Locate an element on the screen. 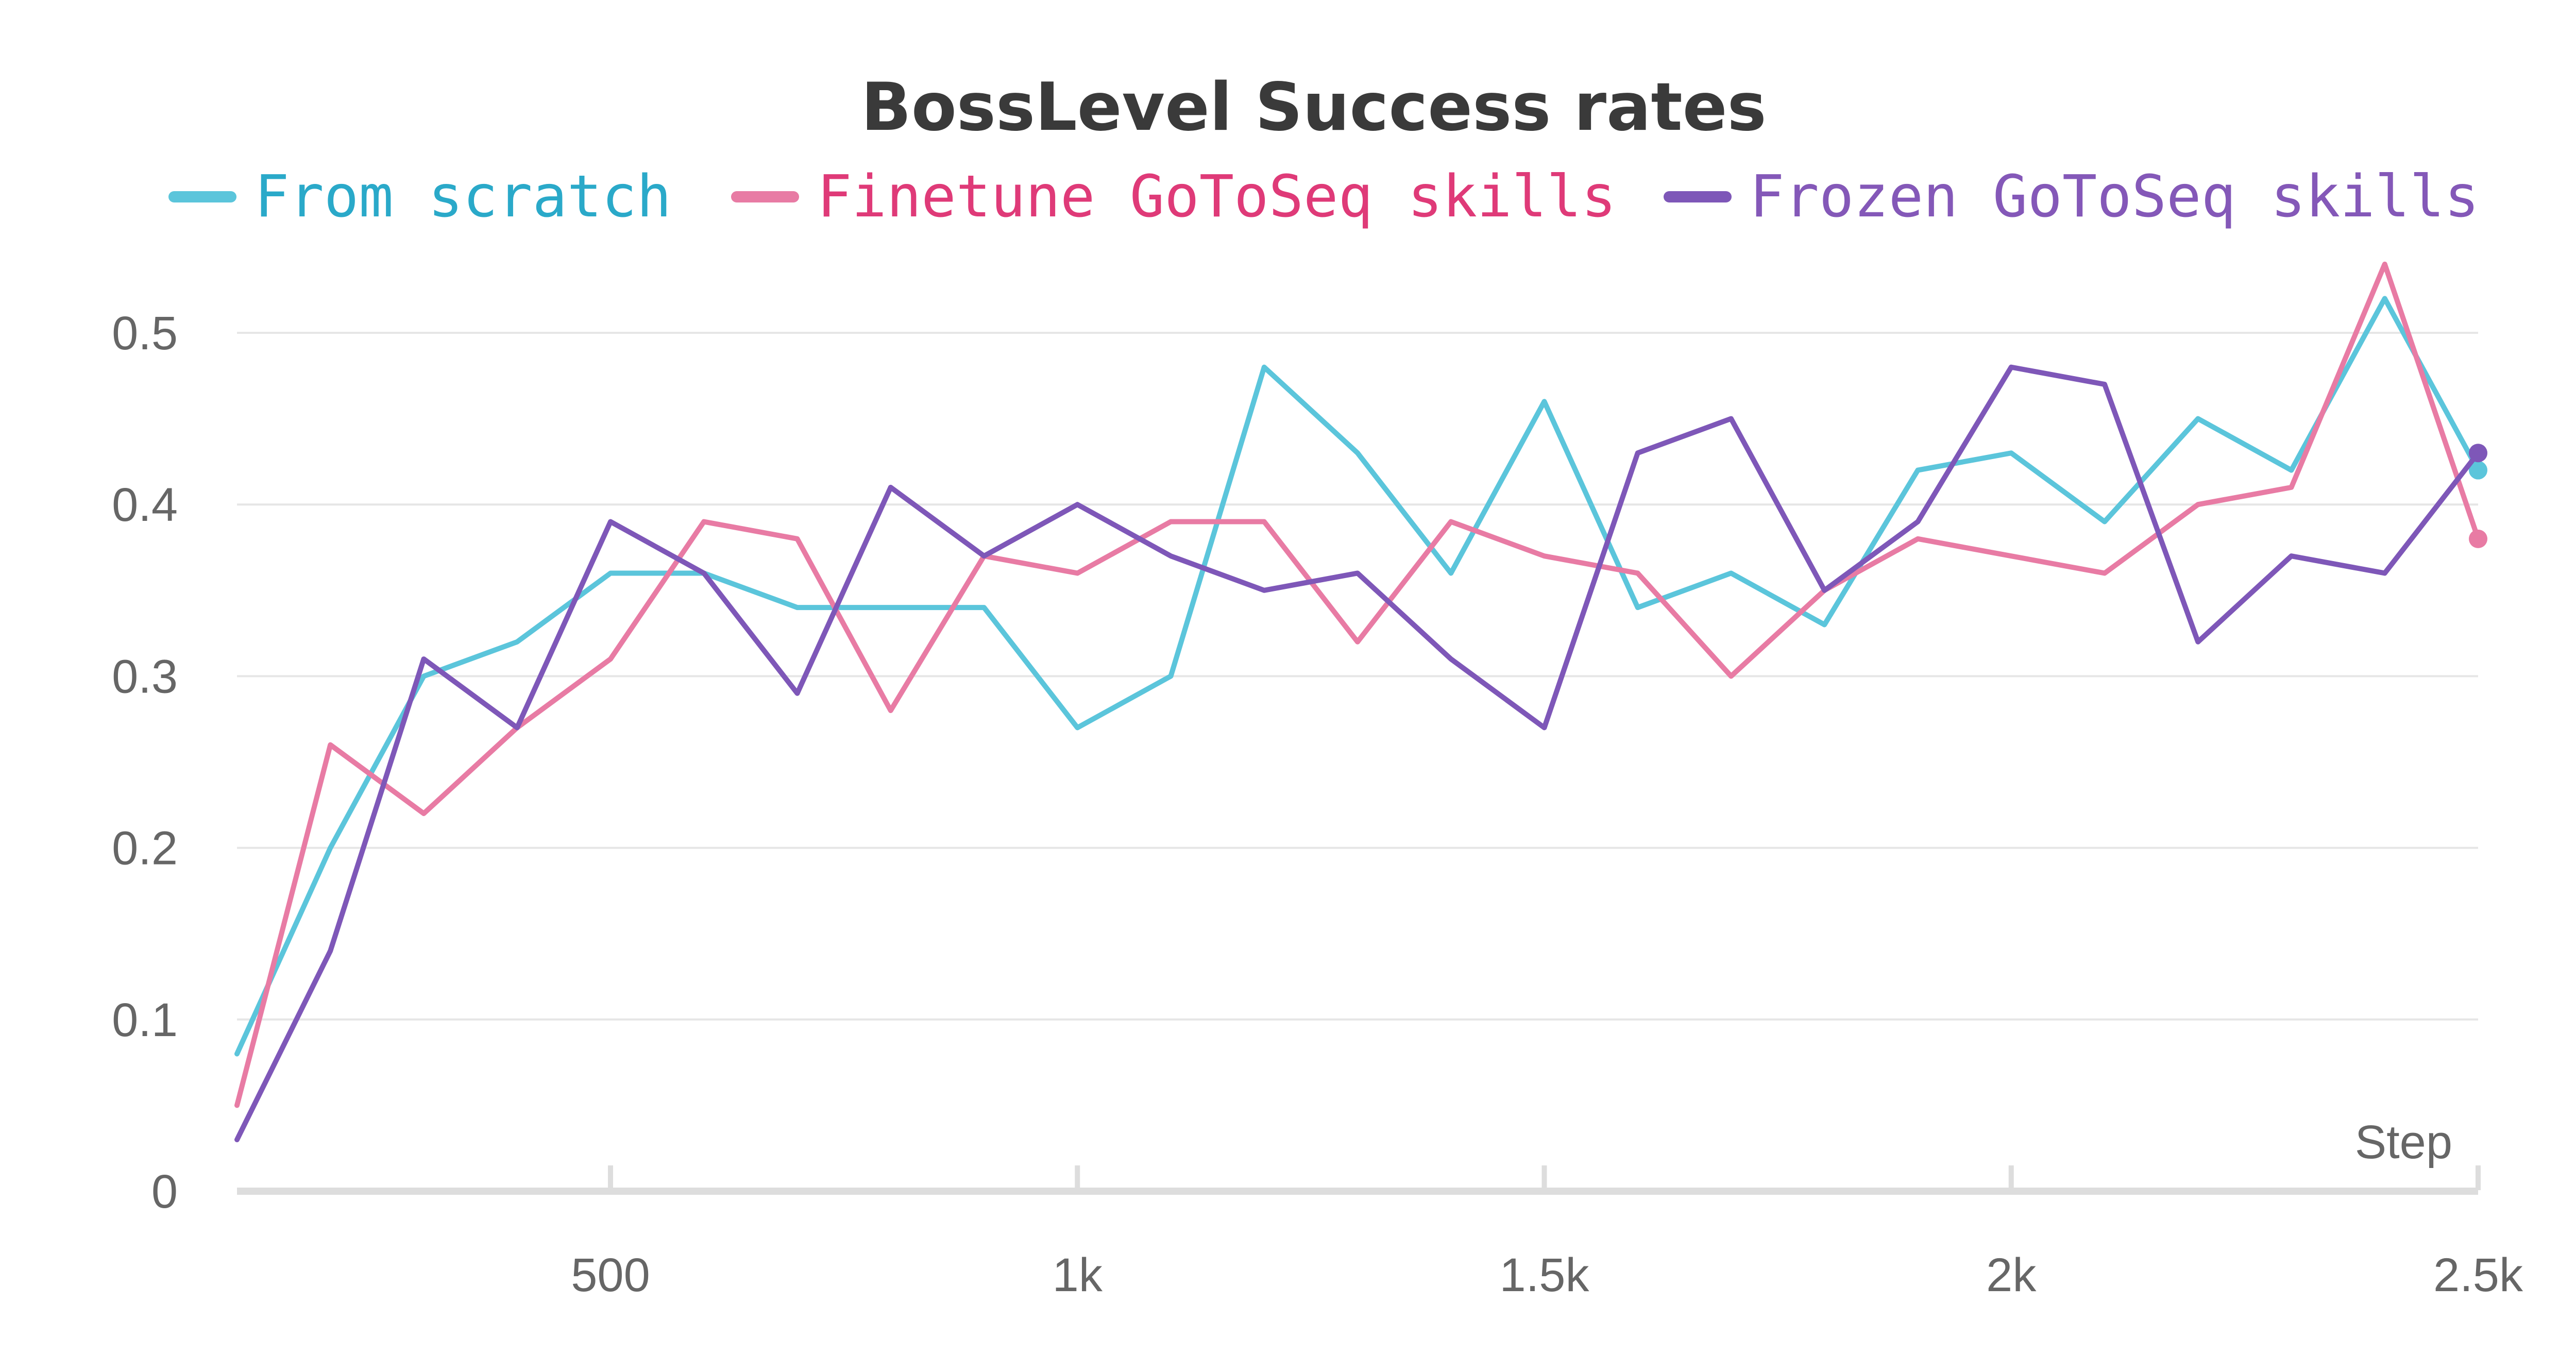 This screenshot has width=2576, height=1371. x-tick-label: 2.5k is located at coordinates (2478, 1275).